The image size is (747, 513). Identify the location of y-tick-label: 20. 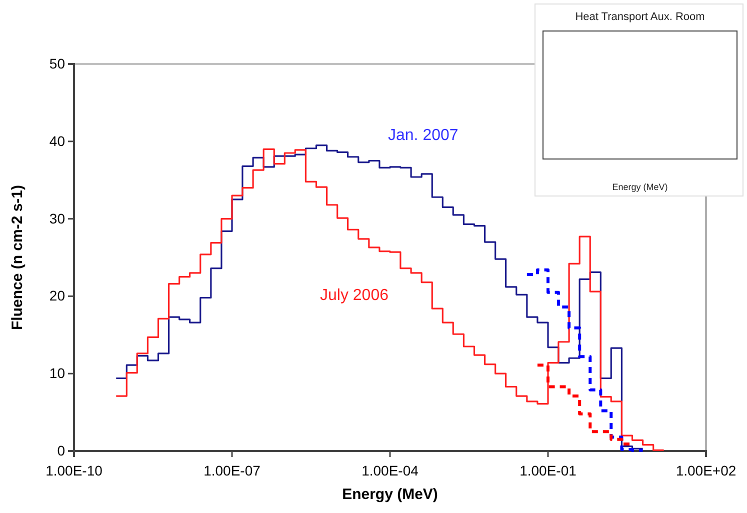
(57, 296).